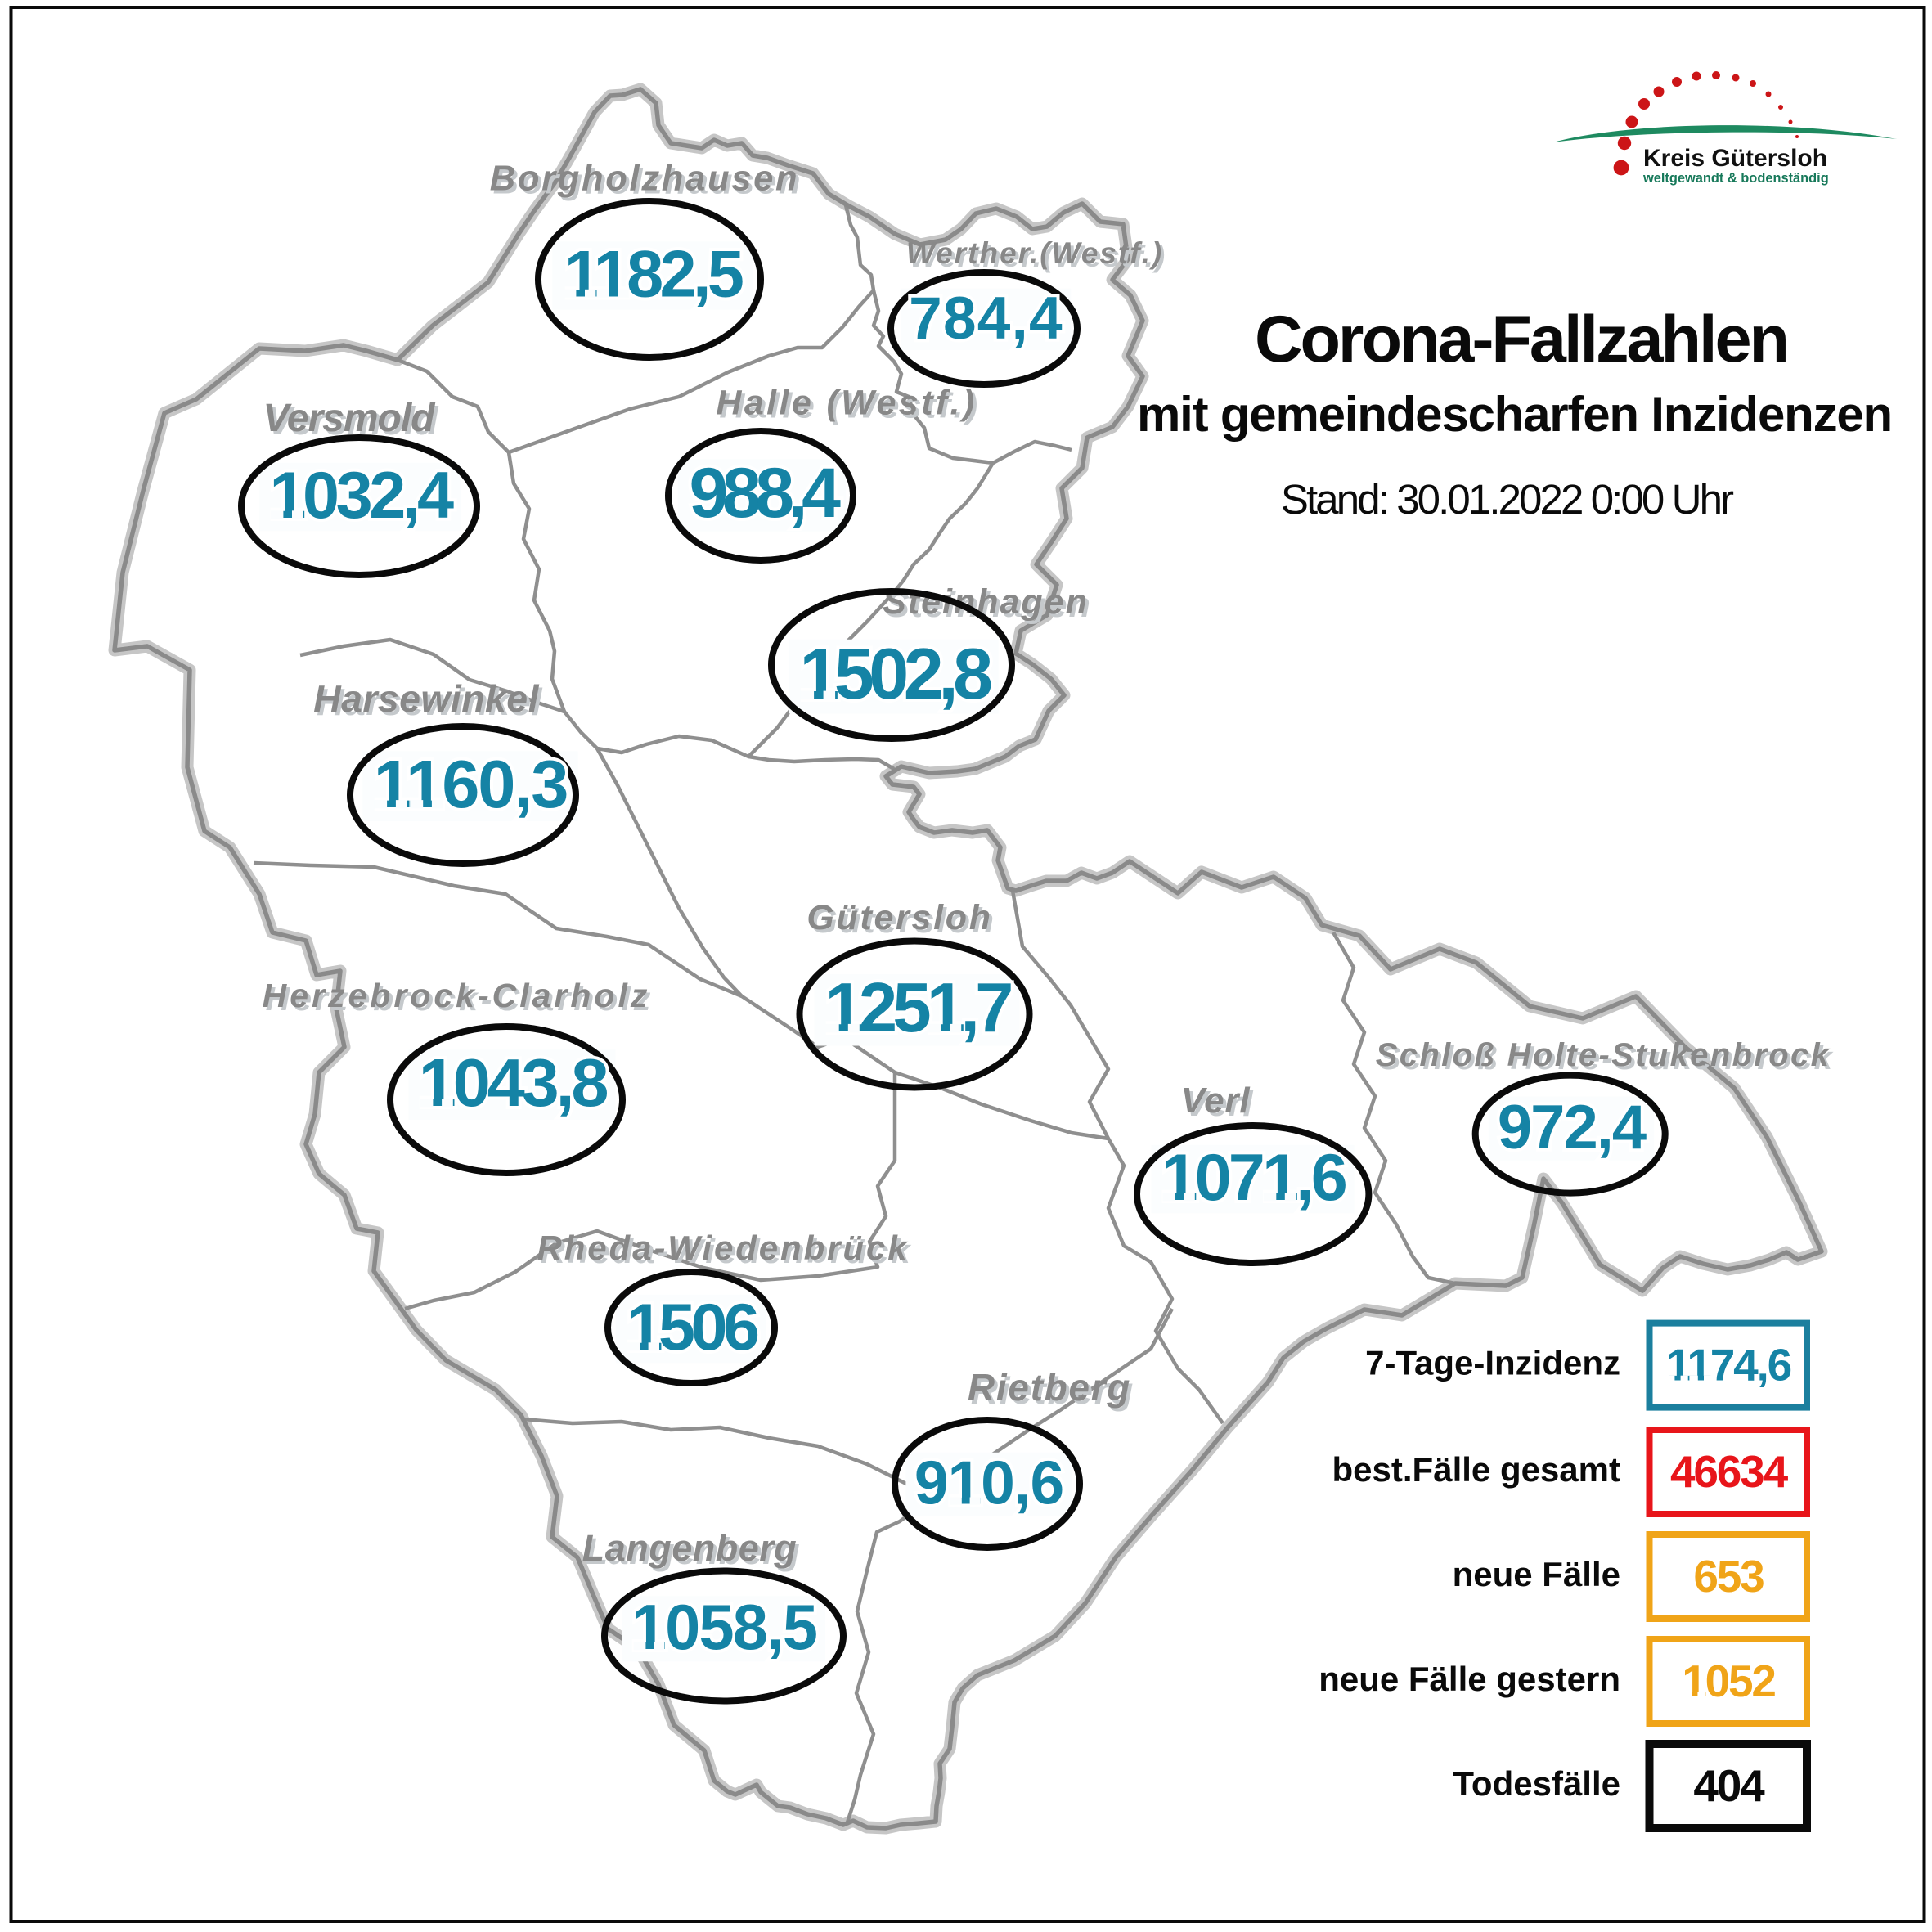 The height and width of the screenshot is (1932, 1932). I want to click on svg-text: Stand: 30.01.2022 0:00 Uhr, so click(1508, 500).